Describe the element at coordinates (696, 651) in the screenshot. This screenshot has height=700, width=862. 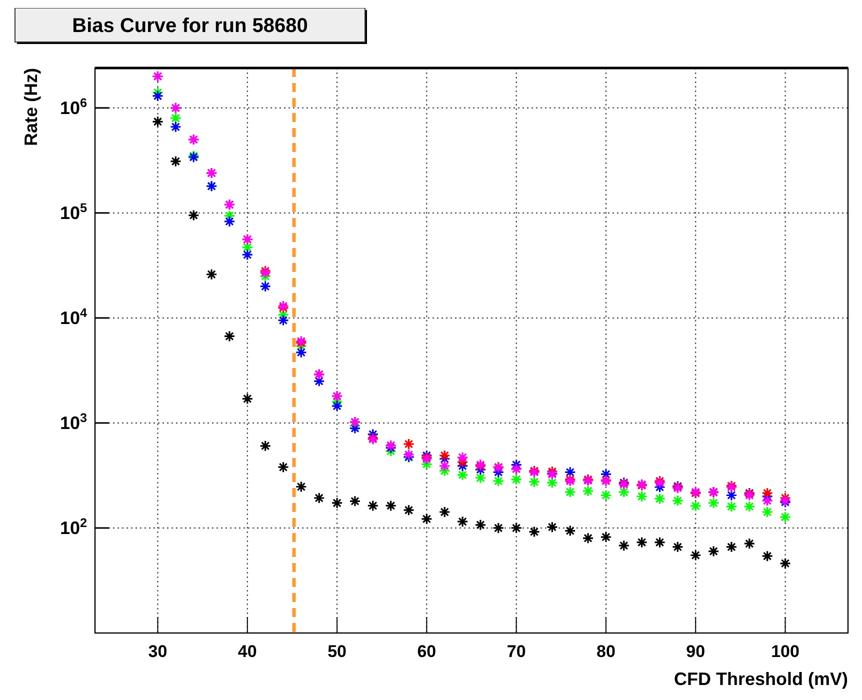
I see `x-tick-label: 90` at that location.